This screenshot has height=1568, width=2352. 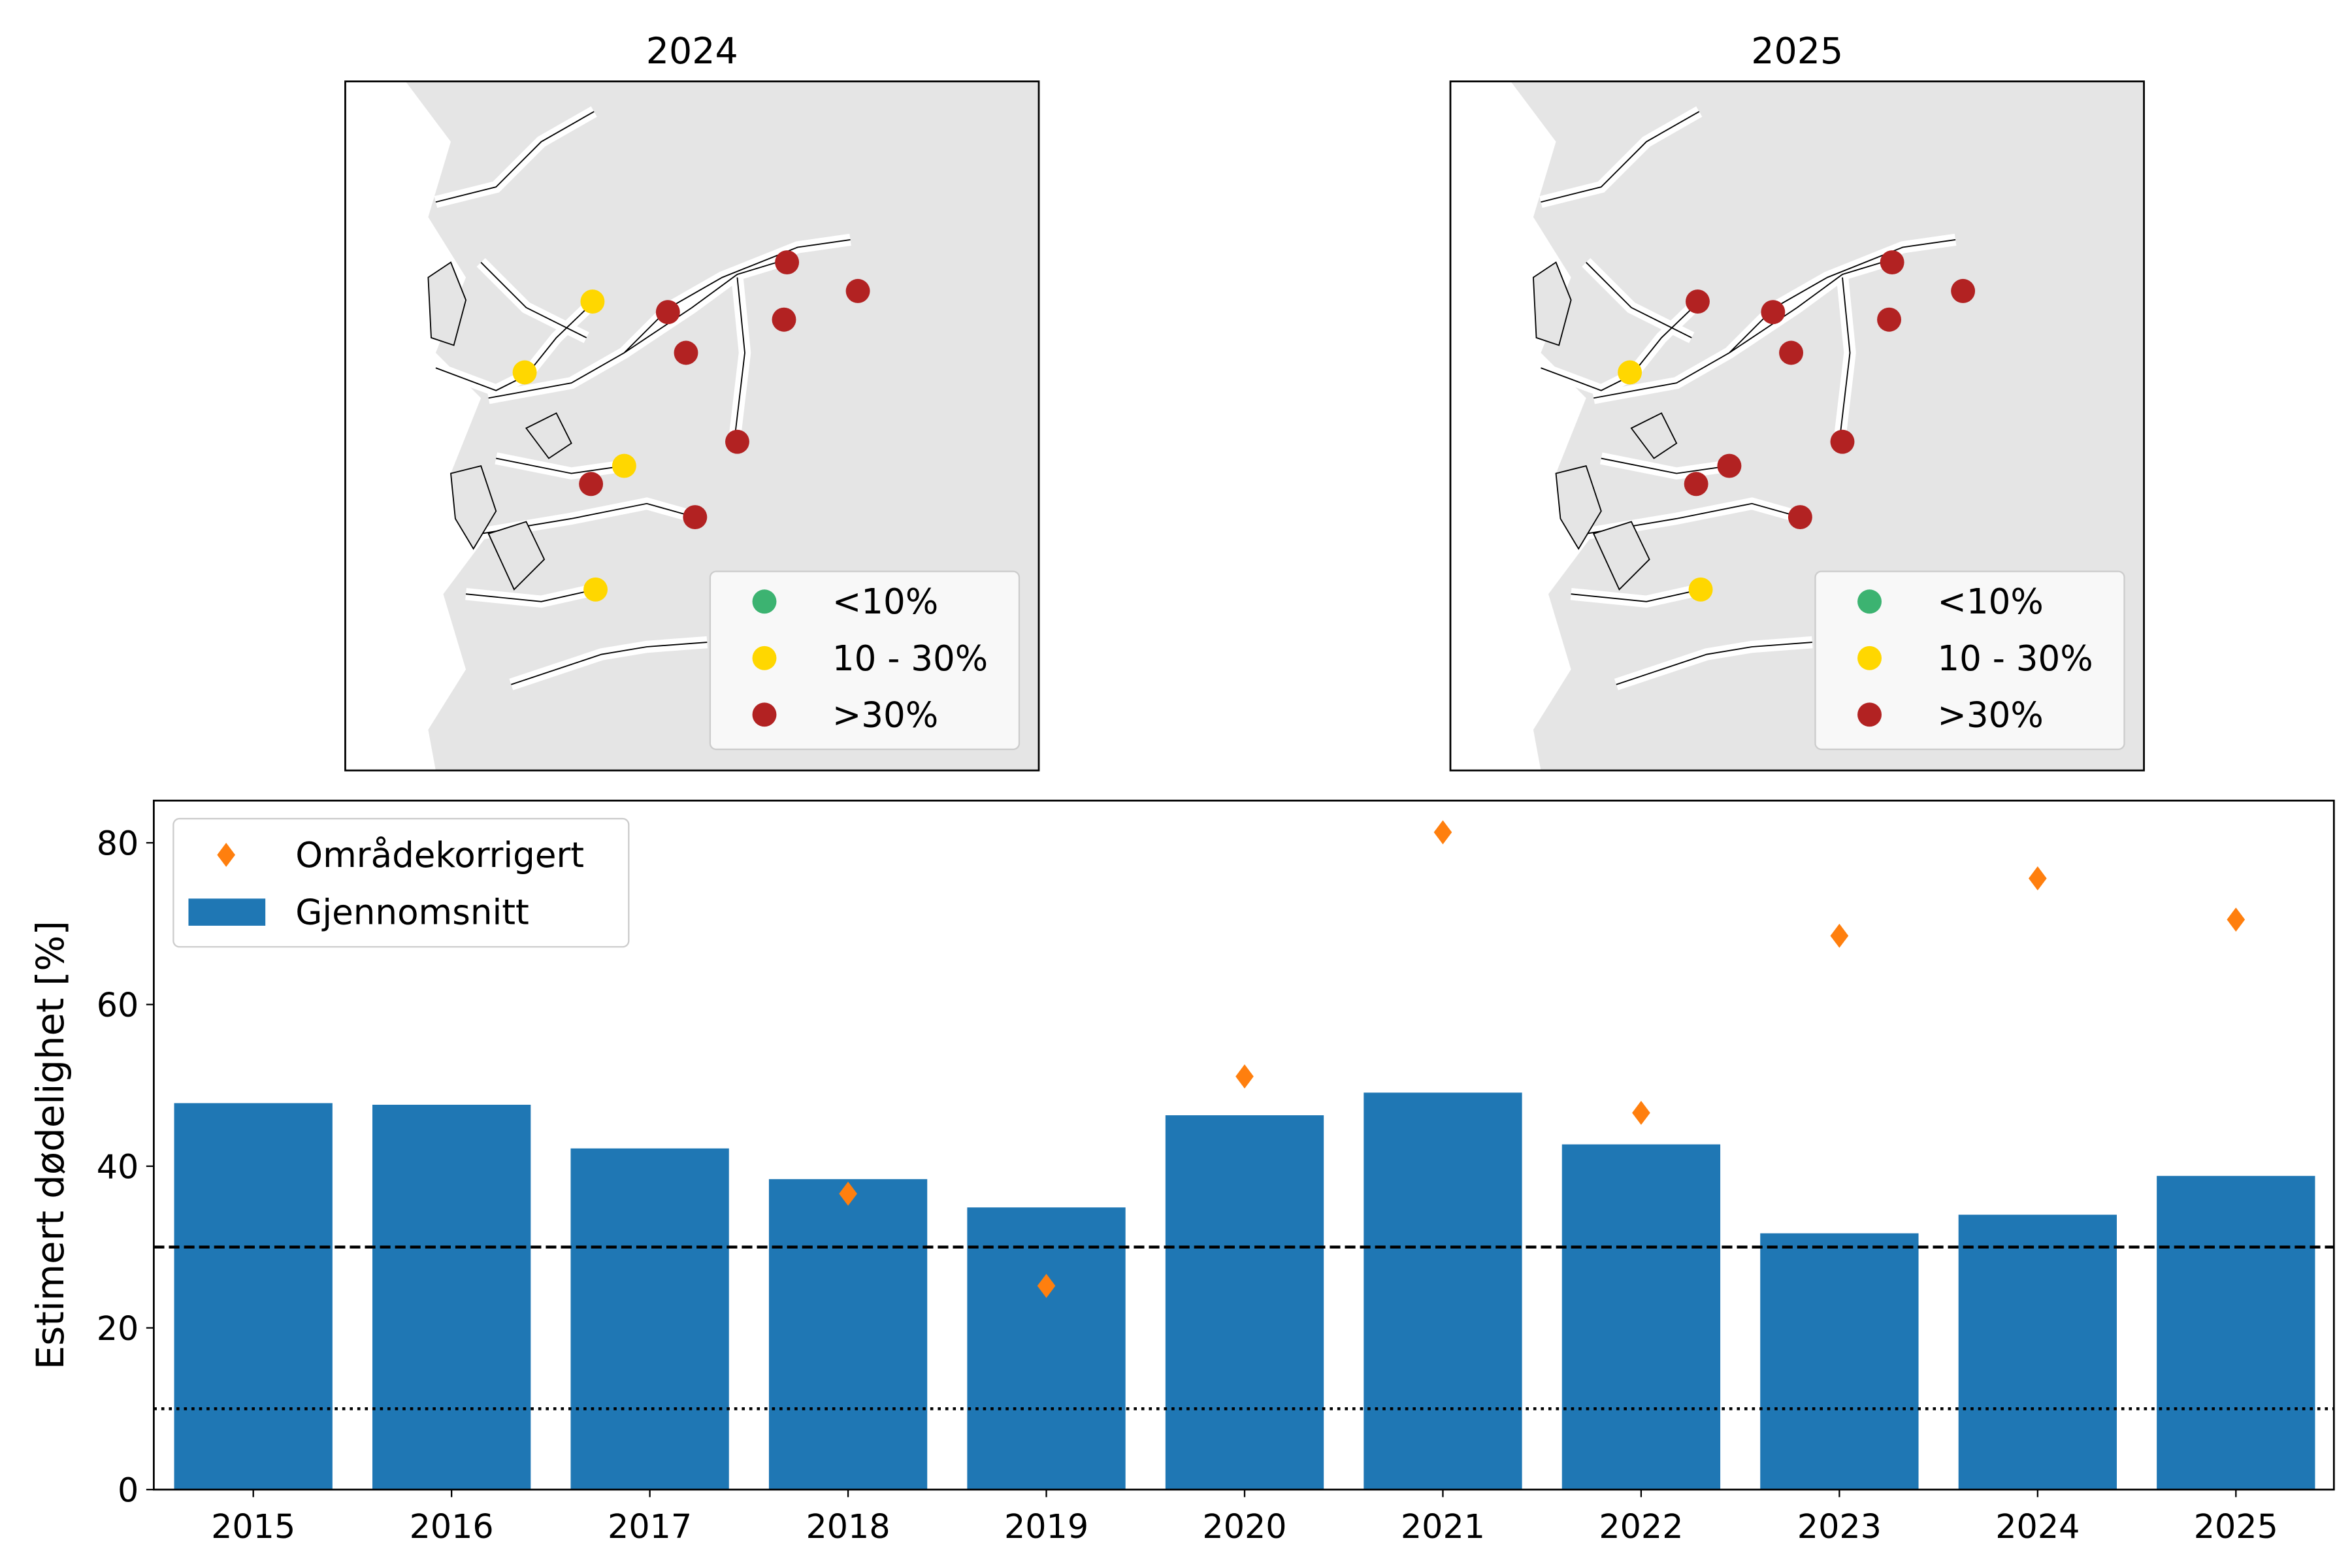 What do you see at coordinates (1442, 832) in the screenshot?
I see `point-2021` at bounding box center [1442, 832].